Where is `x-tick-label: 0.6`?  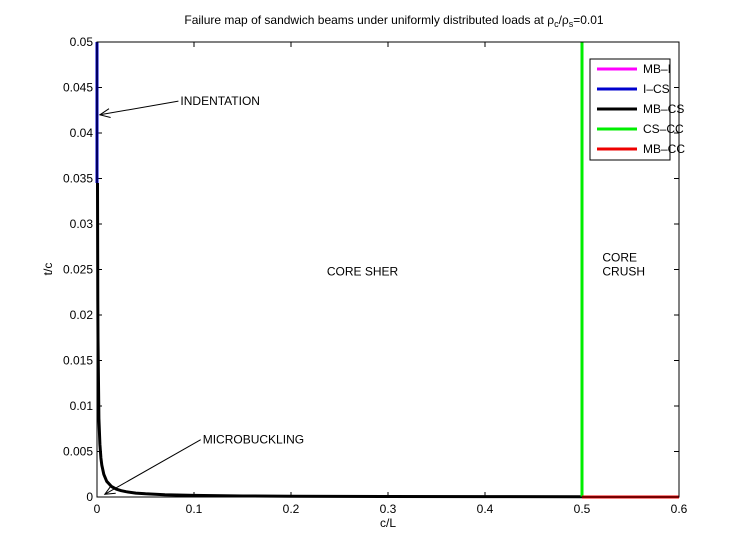
x-tick-label: 0.6 is located at coordinates (679, 509).